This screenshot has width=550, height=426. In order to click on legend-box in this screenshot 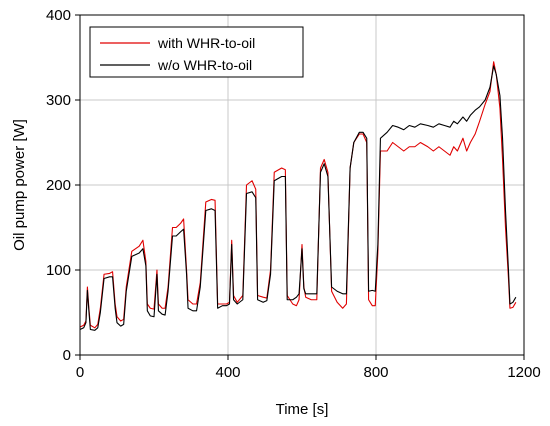, I will do `click(196, 52)`.